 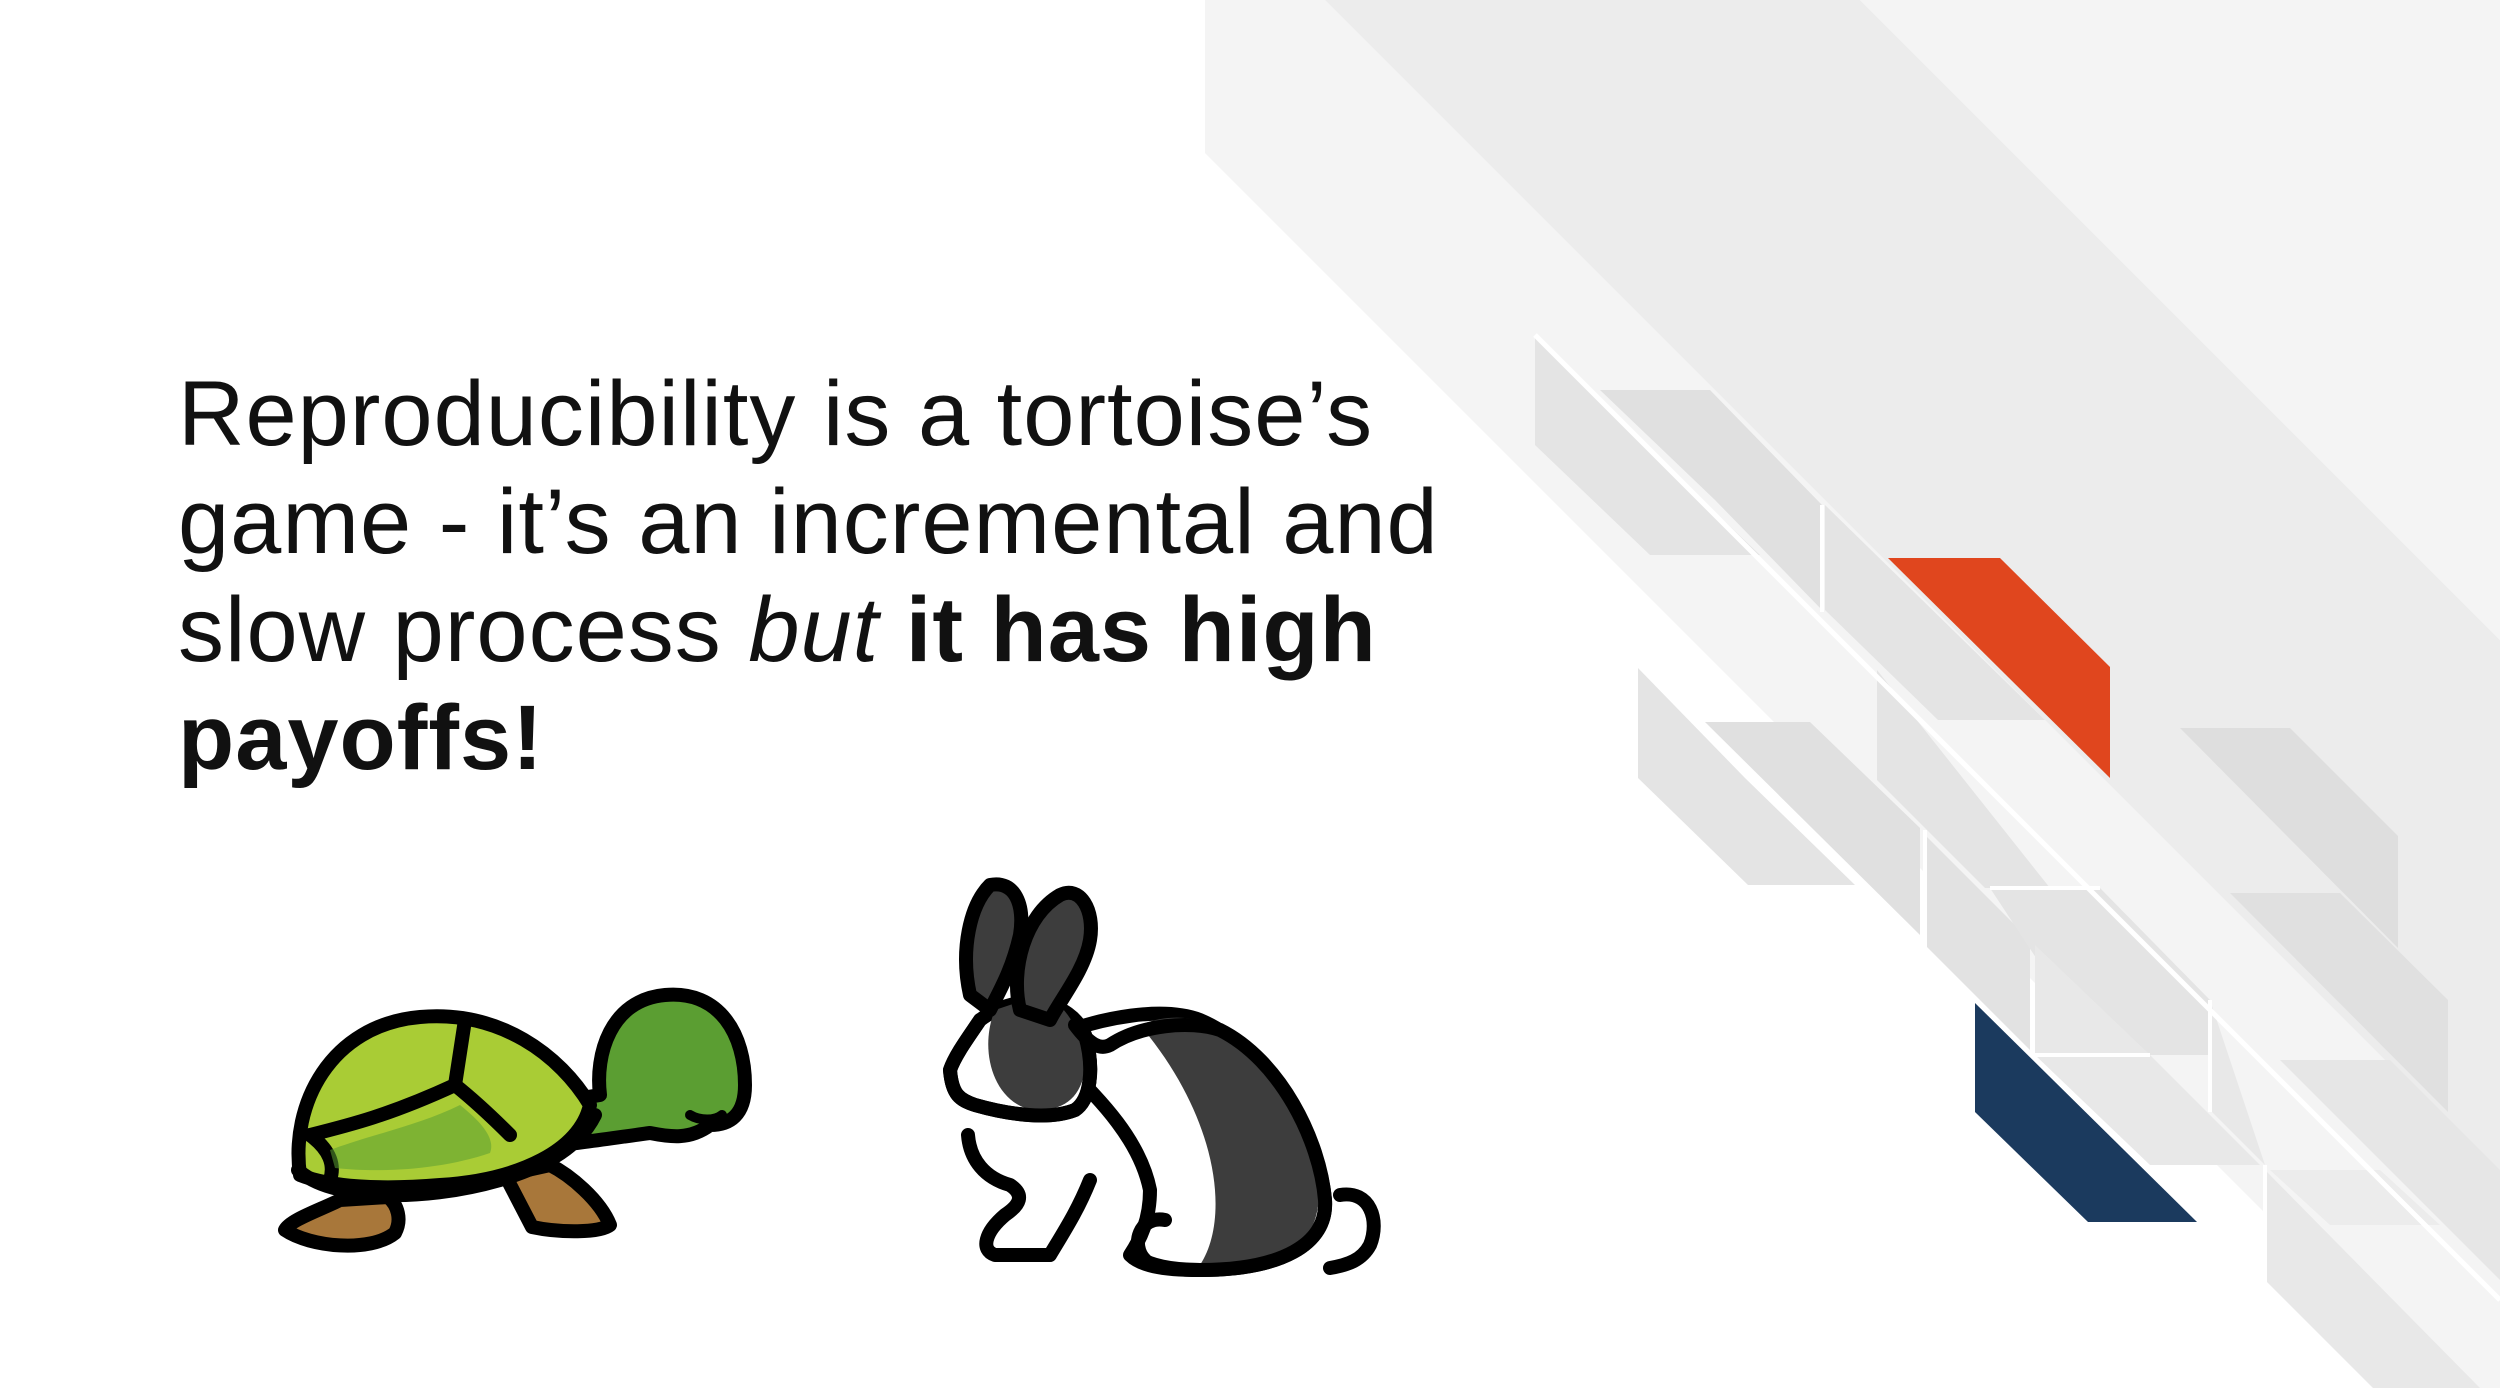 What do you see at coordinates (994, 947) in the screenshot?
I see `rabbit-ear-back` at bounding box center [994, 947].